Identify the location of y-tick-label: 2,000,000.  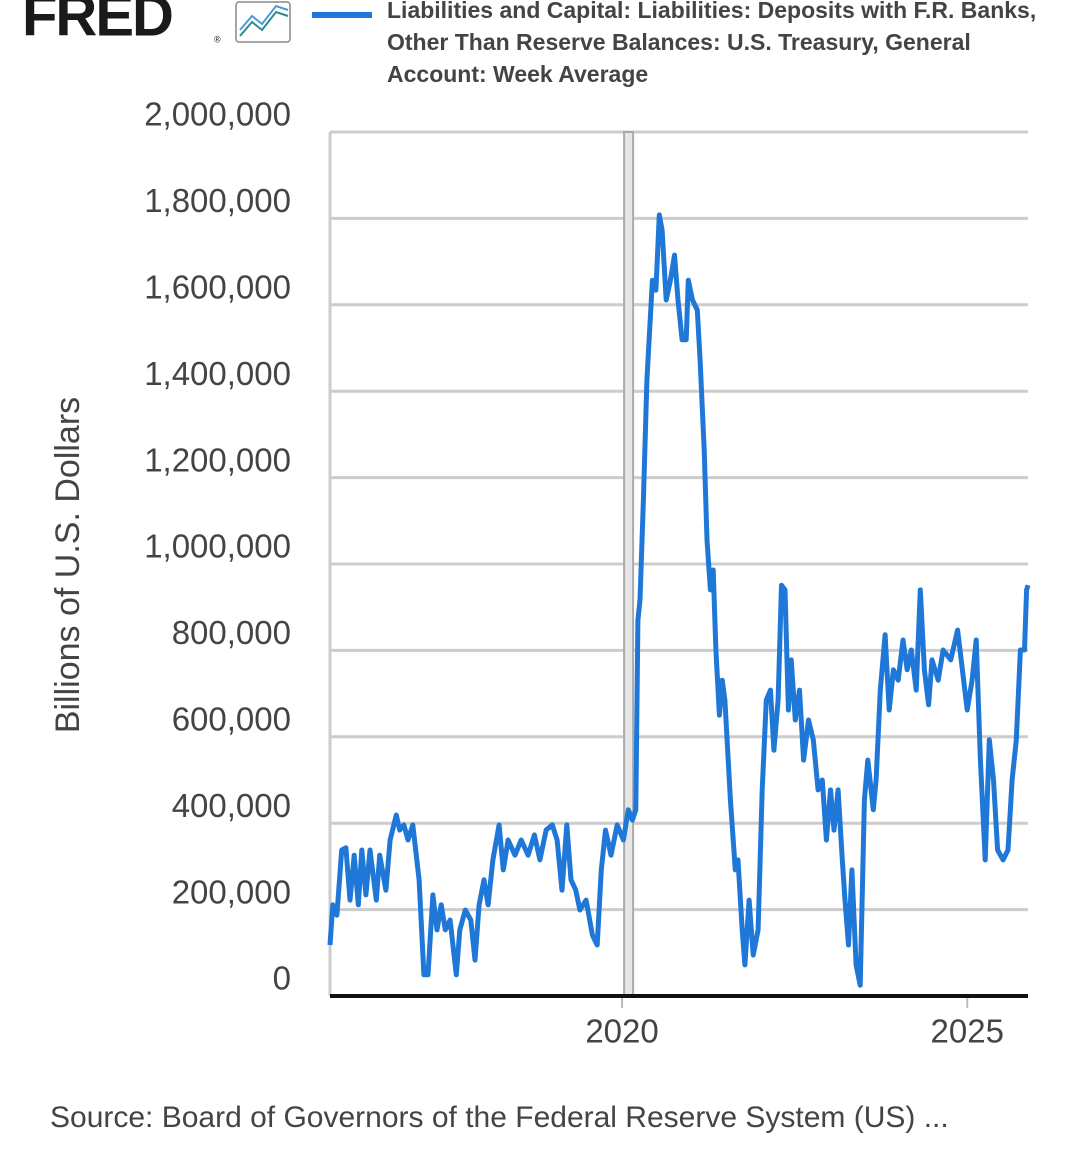
(217, 114).